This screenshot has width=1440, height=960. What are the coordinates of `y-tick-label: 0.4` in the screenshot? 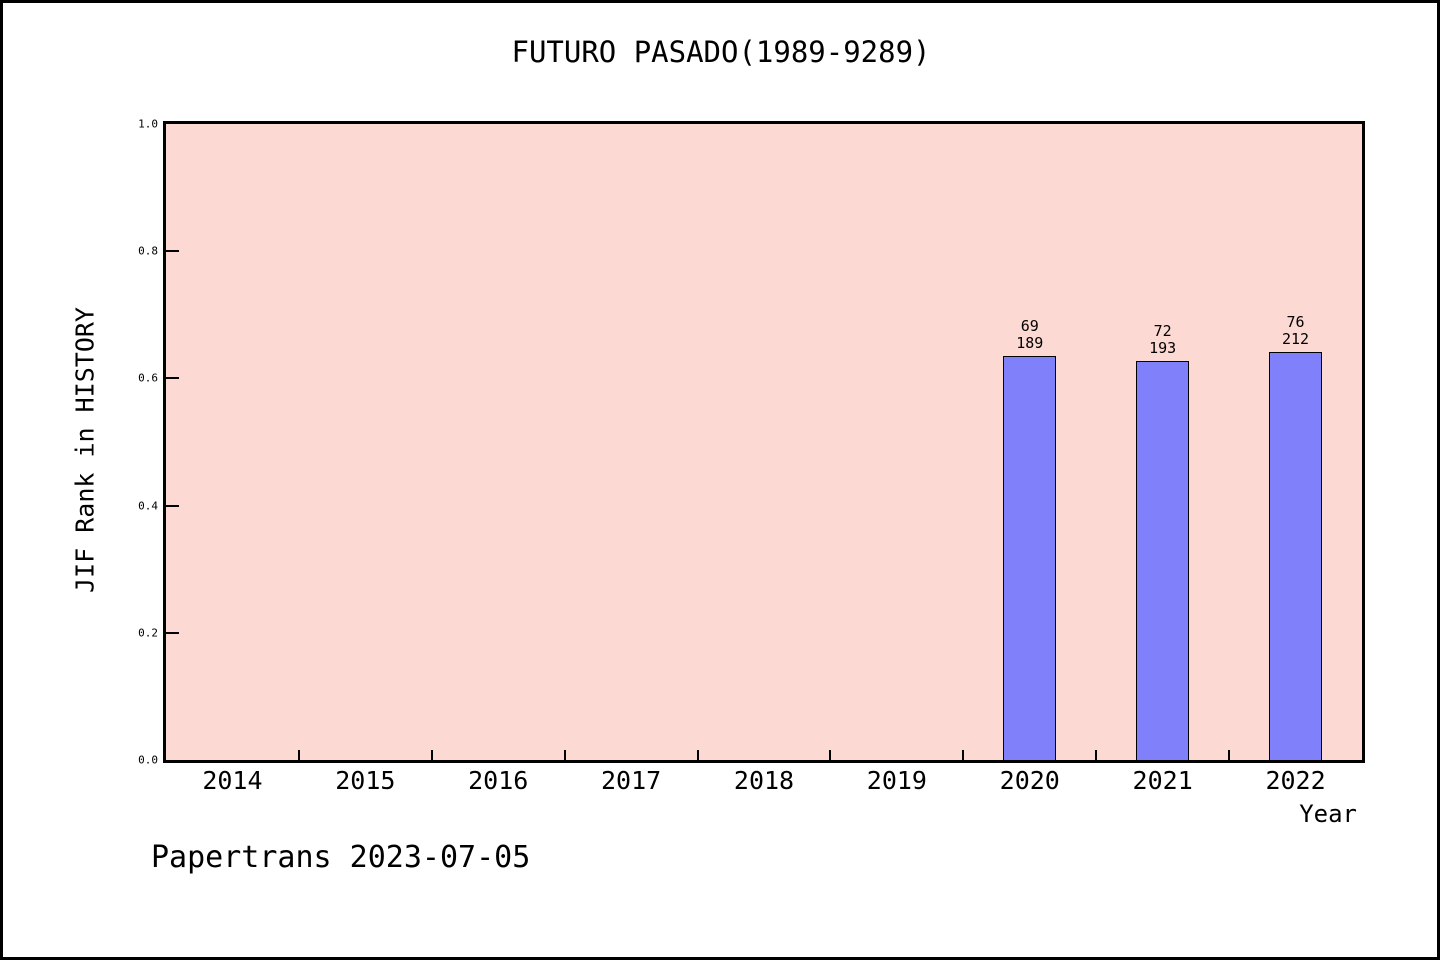 It's located at (148, 506).